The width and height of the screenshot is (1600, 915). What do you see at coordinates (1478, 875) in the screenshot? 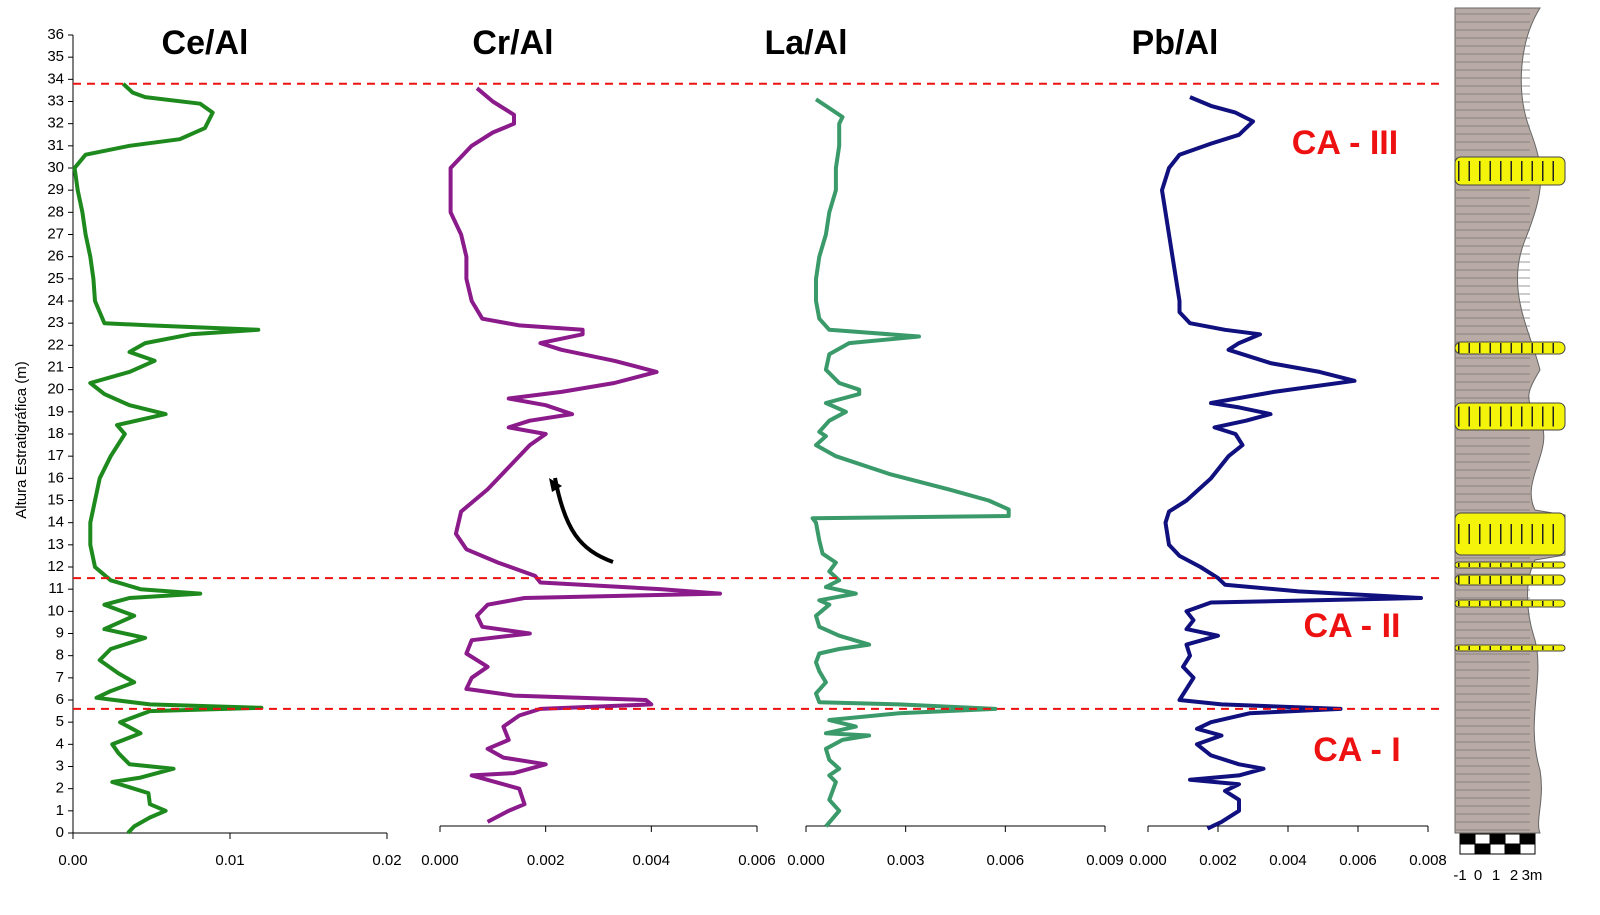
I see `scale-label: 0` at bounding box center [1478, 875].